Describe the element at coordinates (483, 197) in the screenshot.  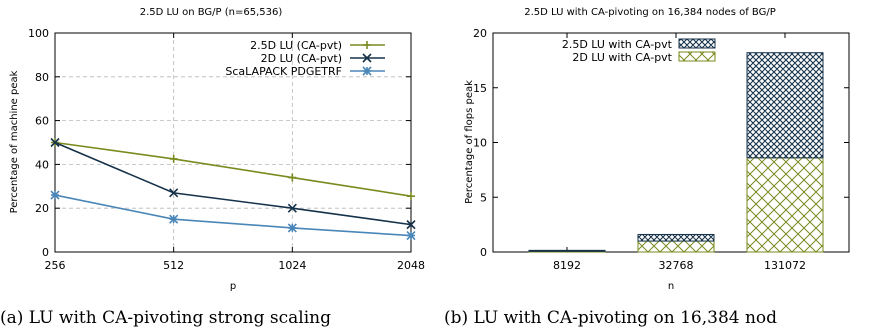
I see `y-tick-label: 5` at that location.